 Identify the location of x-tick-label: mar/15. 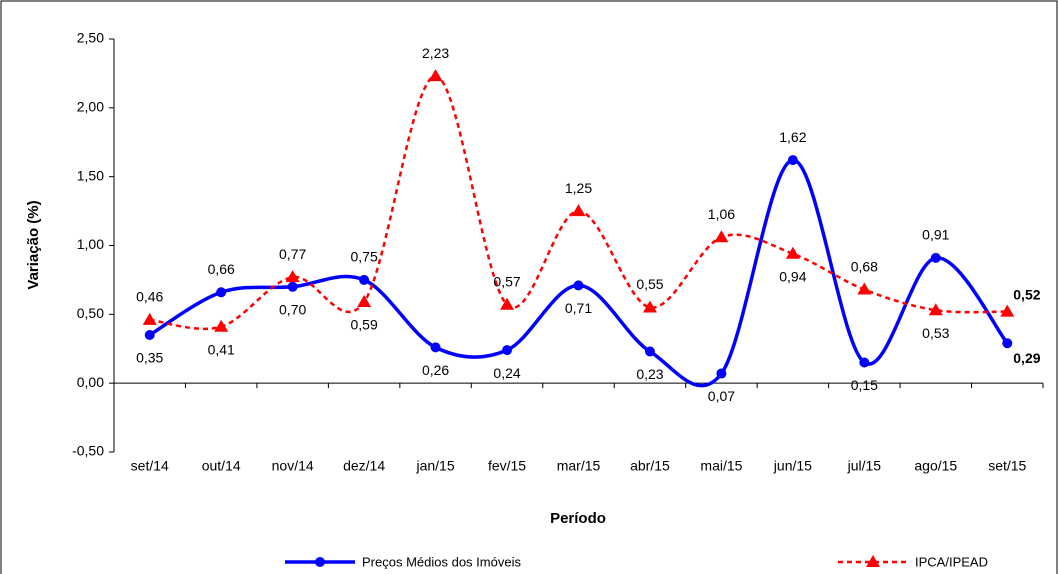
(579, 466).